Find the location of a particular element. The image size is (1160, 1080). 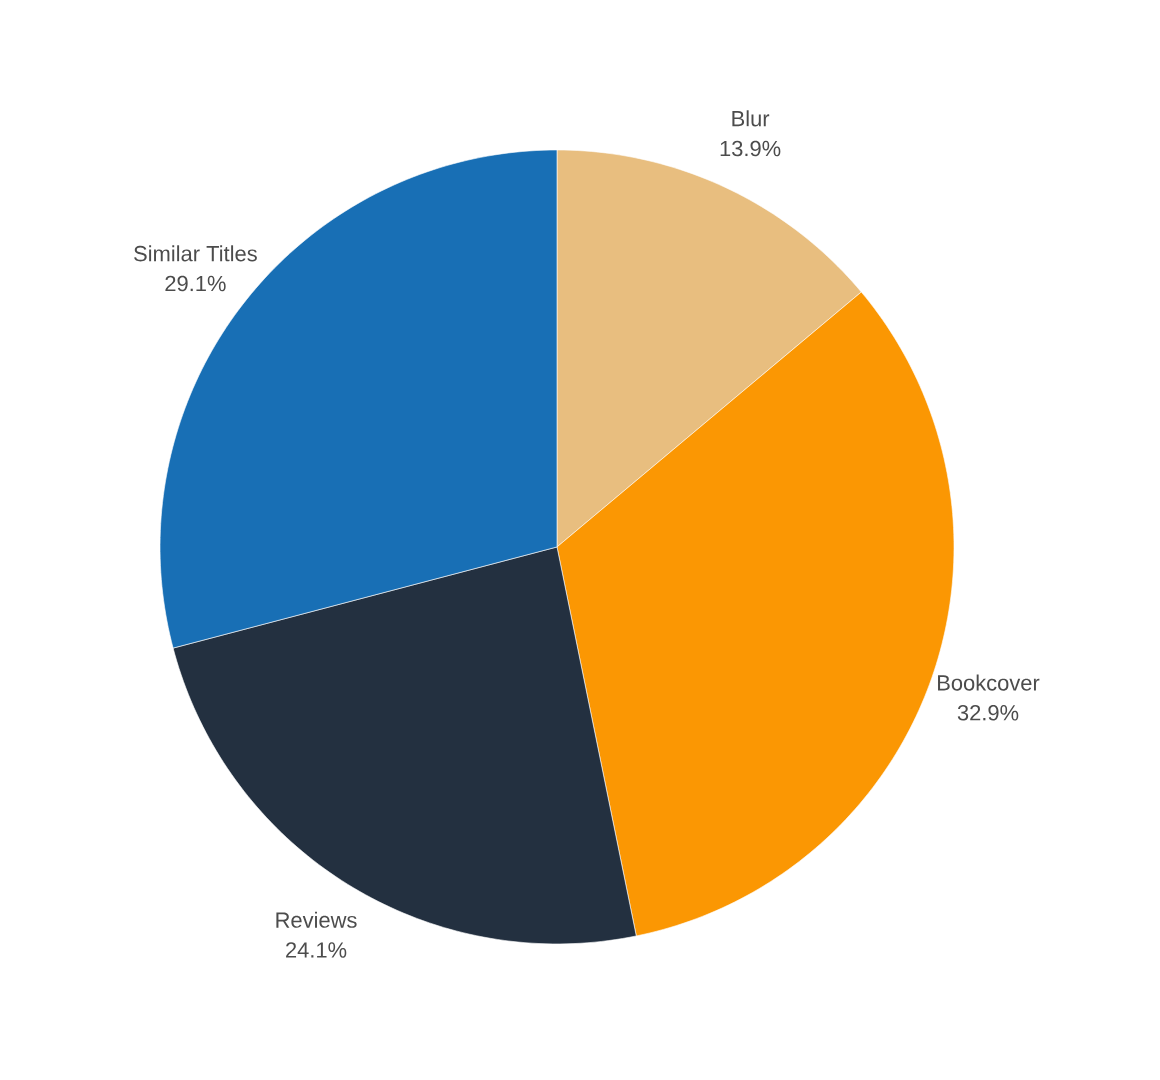

slice-label: Bookcover is located at coordinates (989, 682).